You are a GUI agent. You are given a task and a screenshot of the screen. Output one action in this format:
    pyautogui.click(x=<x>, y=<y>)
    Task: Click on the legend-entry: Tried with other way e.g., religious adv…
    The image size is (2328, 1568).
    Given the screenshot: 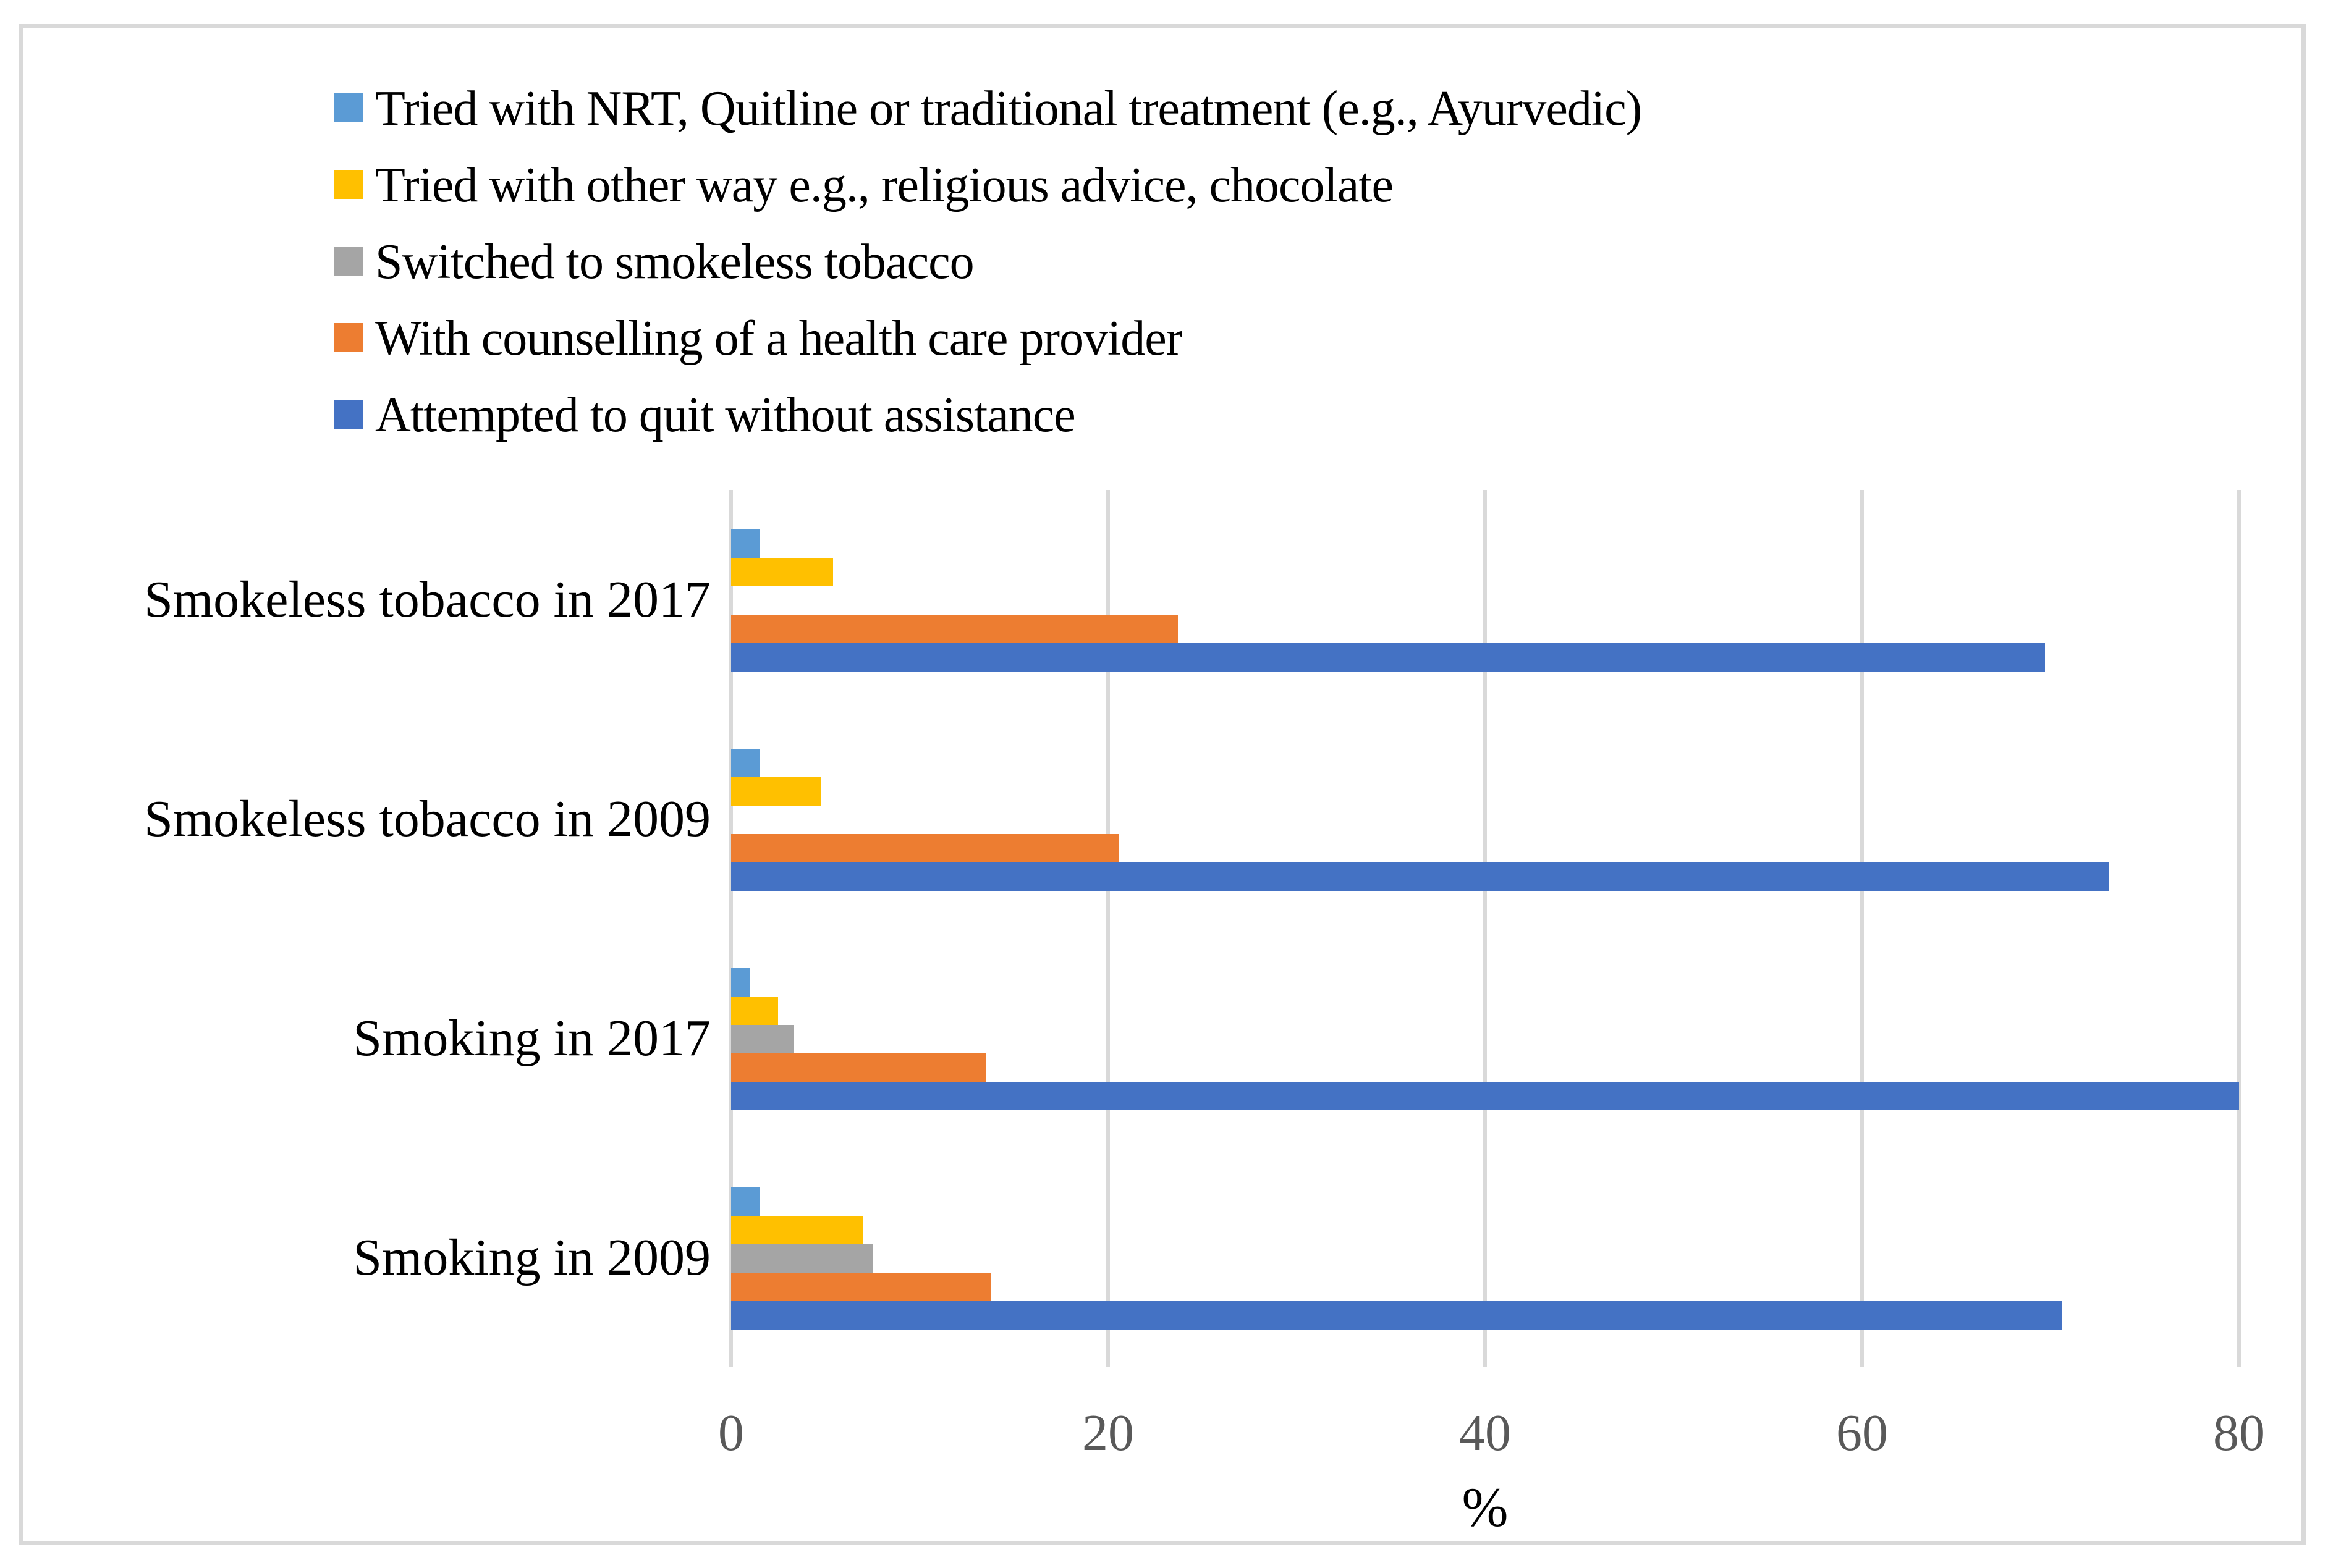 What is the action you would take?
    pyautogui.click(x=987, y=184)
    